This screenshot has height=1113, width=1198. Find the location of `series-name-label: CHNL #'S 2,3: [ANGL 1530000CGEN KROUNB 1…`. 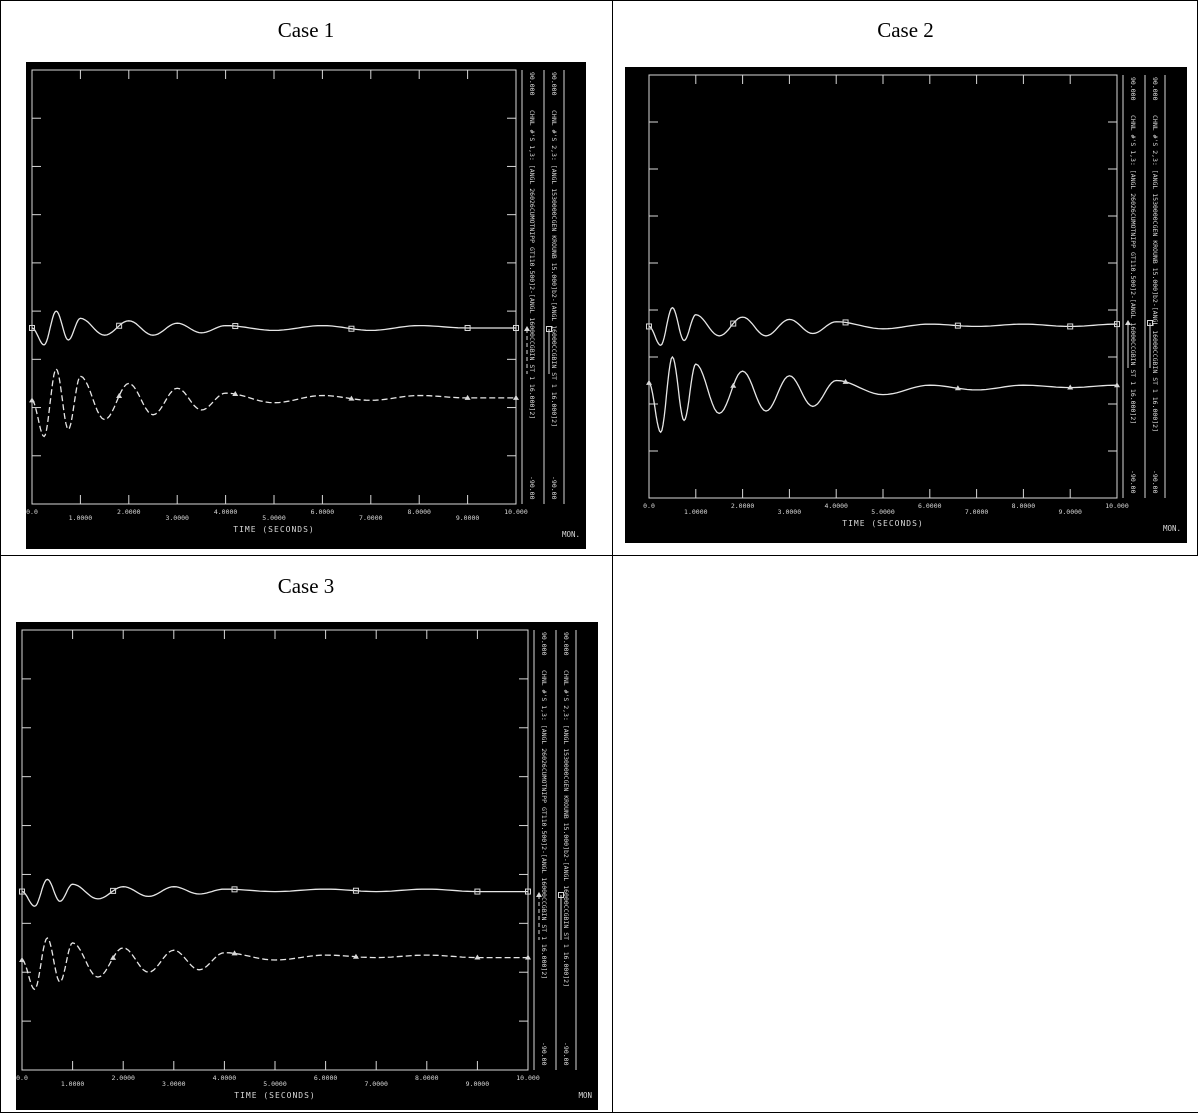

series-name-label: CHNL #'S 2,3: [ANGL 1530000CGEN KROUNB 1… is located at coordinates (554, 268).